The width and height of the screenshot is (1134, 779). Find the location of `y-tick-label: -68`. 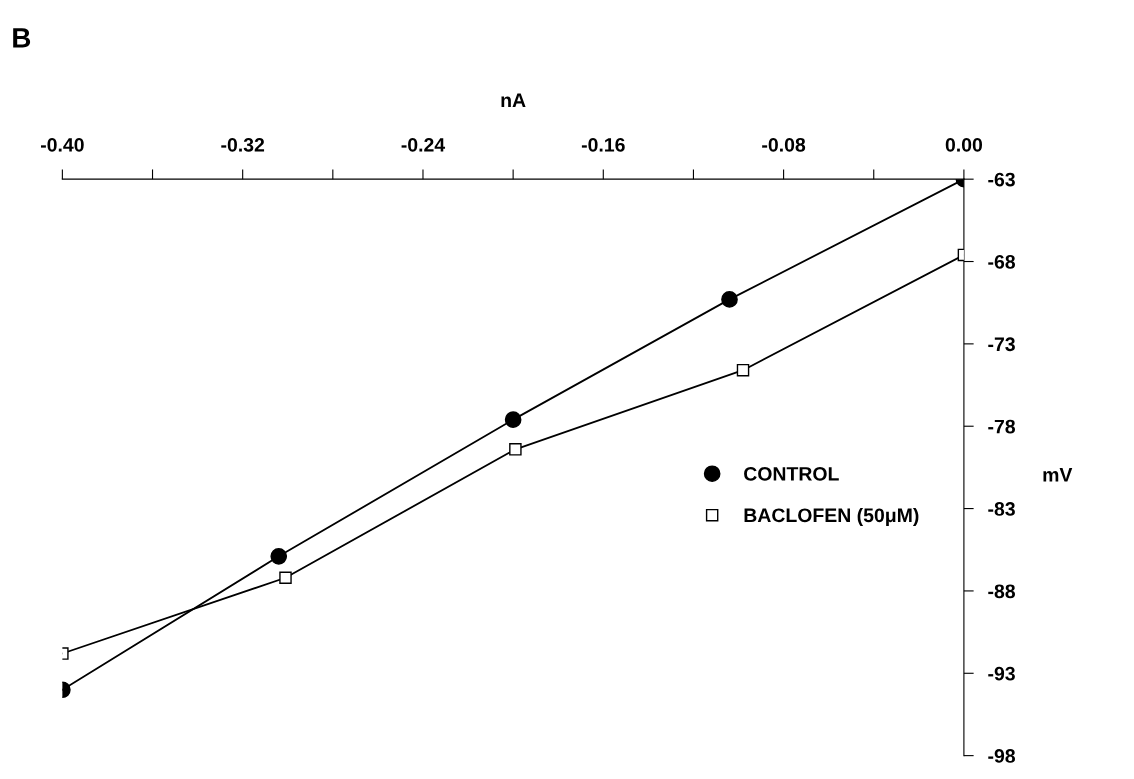

y-tick-label: -68 is located at coordinates (1002, 261).